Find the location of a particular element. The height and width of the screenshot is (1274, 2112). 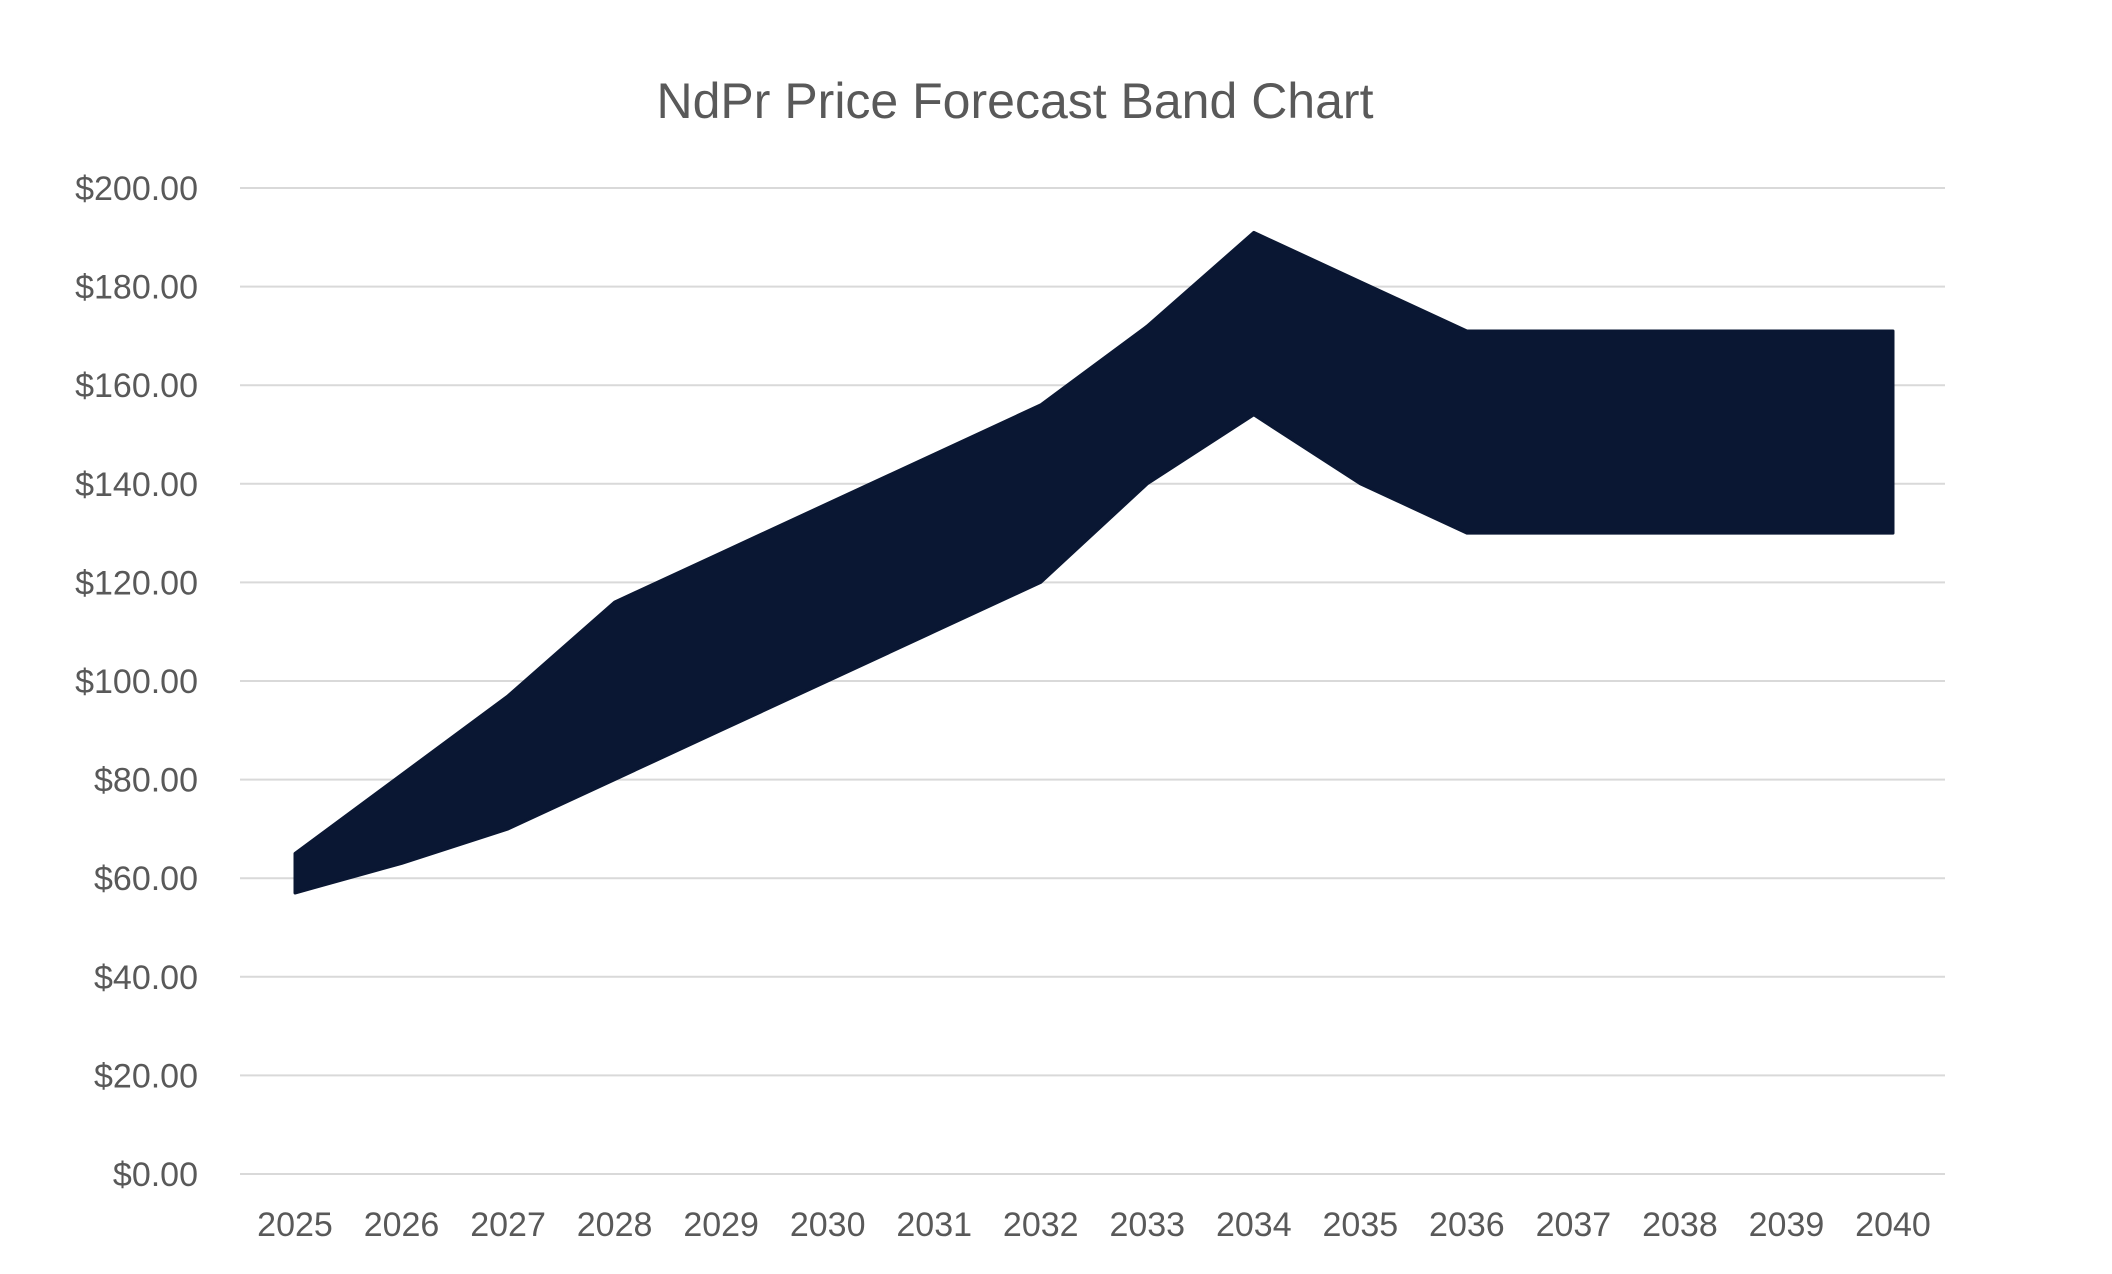

chart-title: NdPr Price Forecast Band Chart is located at coordinates (1015, 101).